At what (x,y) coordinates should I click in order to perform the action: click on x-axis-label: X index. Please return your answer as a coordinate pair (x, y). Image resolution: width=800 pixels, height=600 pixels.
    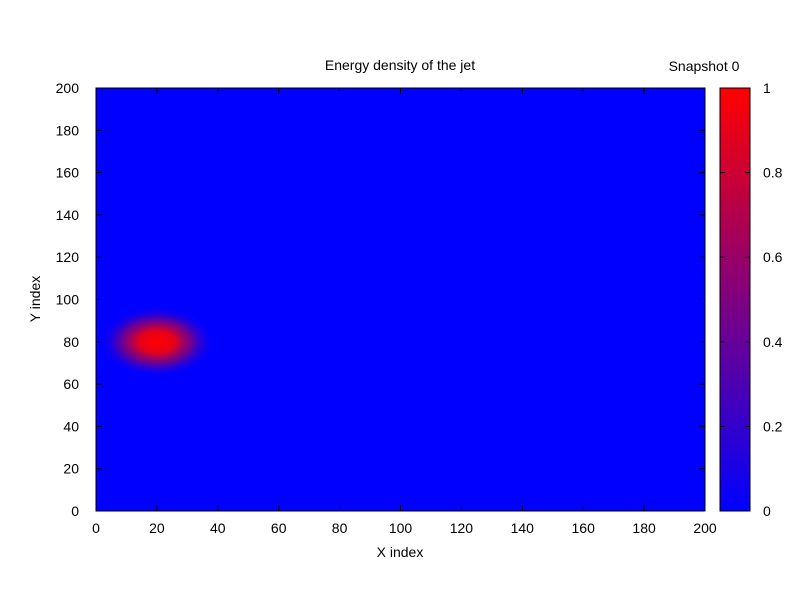
    Looking at the image, I should click on (400, 552).